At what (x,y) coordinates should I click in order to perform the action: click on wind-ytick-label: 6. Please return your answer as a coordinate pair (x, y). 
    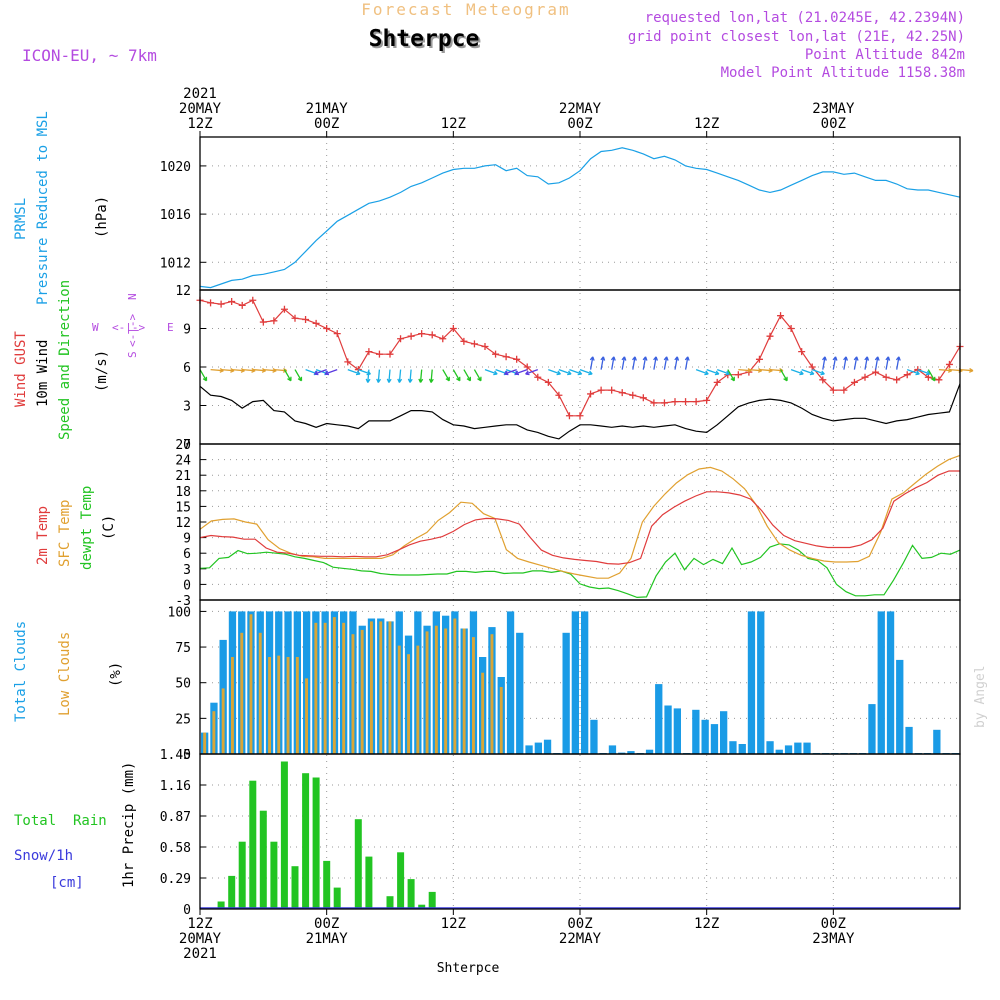
    Looking at the image, I should click on (187, 368).